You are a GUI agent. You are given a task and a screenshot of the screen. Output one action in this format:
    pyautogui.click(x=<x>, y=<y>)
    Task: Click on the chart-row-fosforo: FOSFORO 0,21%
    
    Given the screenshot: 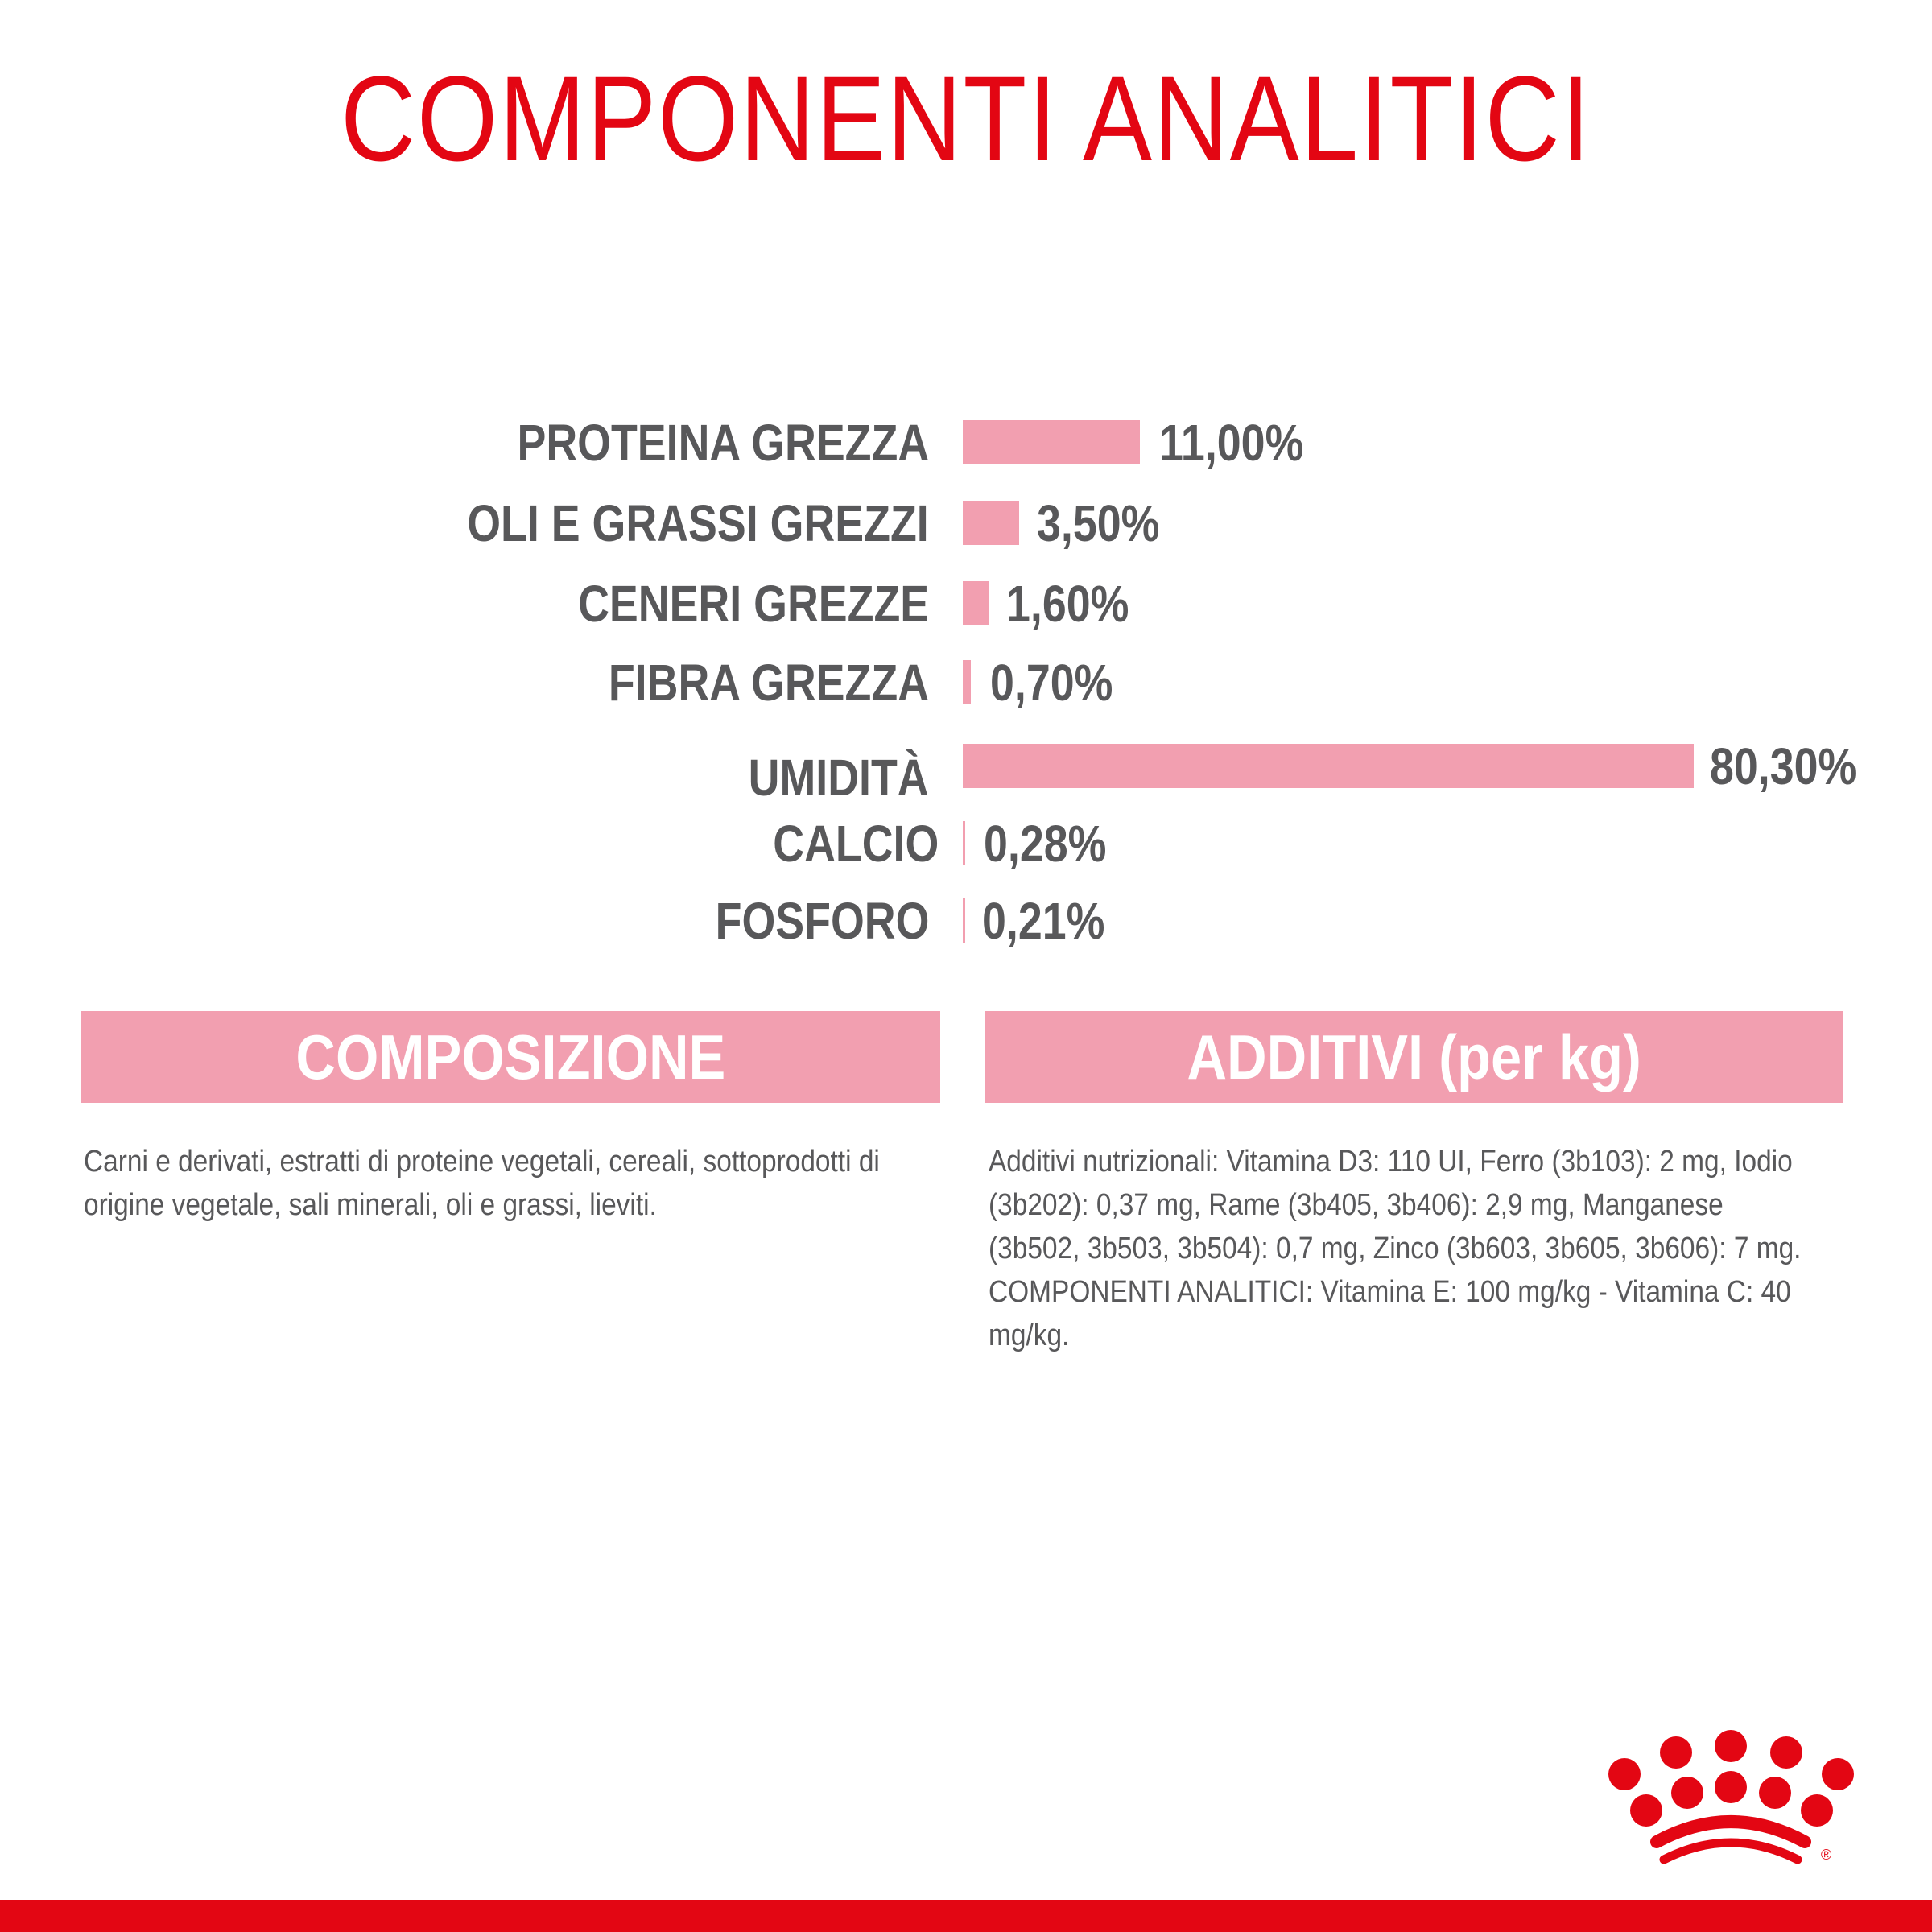 What is the action you would take?
    pyautogui.click(x=966, y=921)
    